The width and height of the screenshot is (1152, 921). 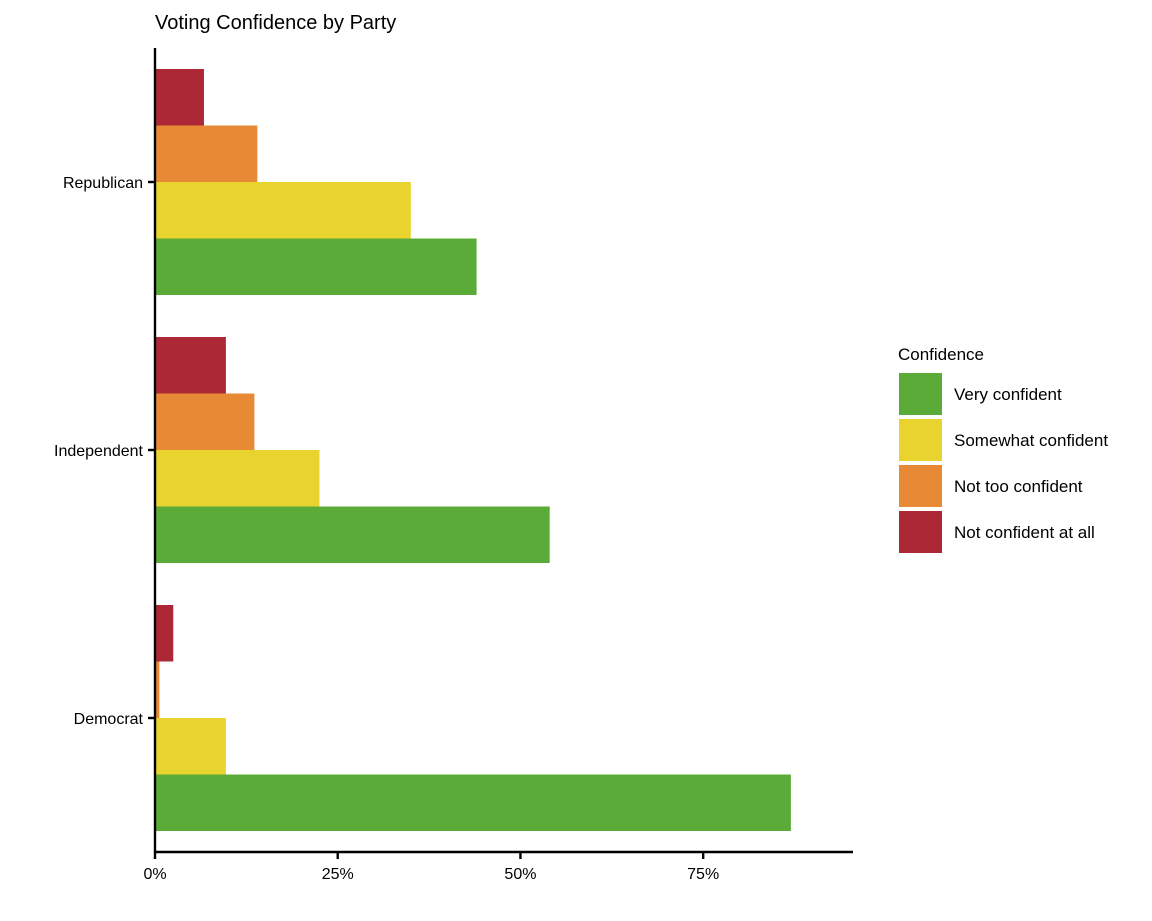 I want to click on legend-swatch-very-confident, so click(x=920, y=394).